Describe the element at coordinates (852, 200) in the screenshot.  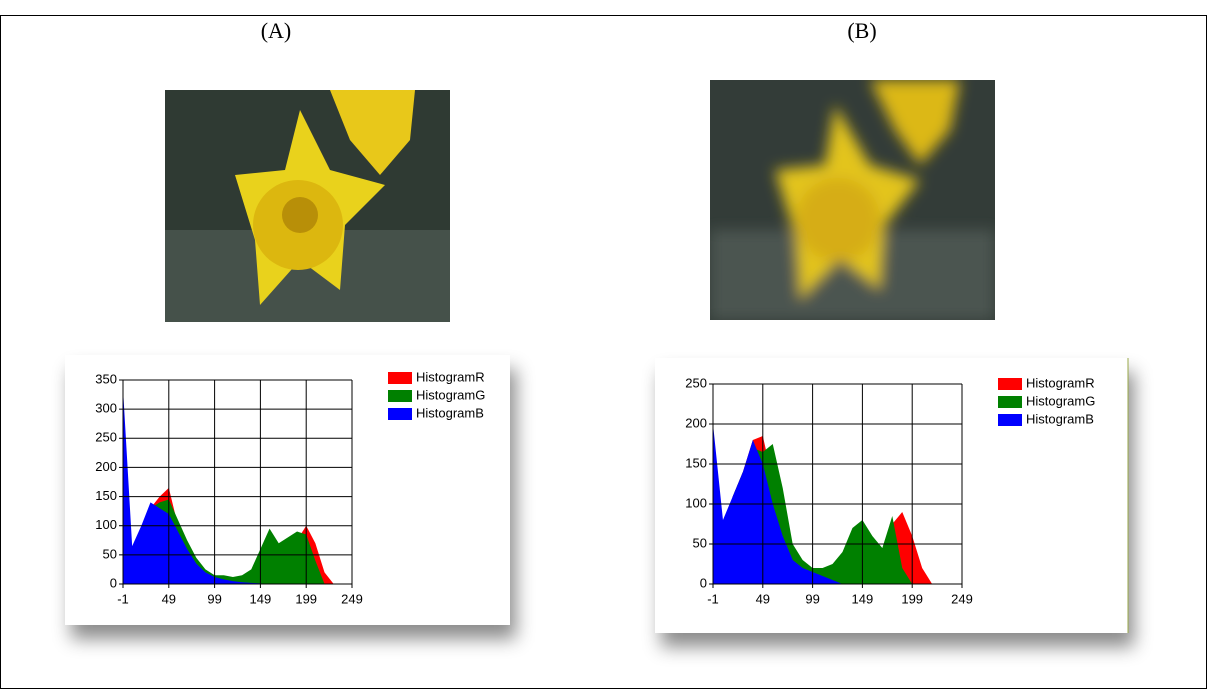
I see `photo-blurred` at that location.